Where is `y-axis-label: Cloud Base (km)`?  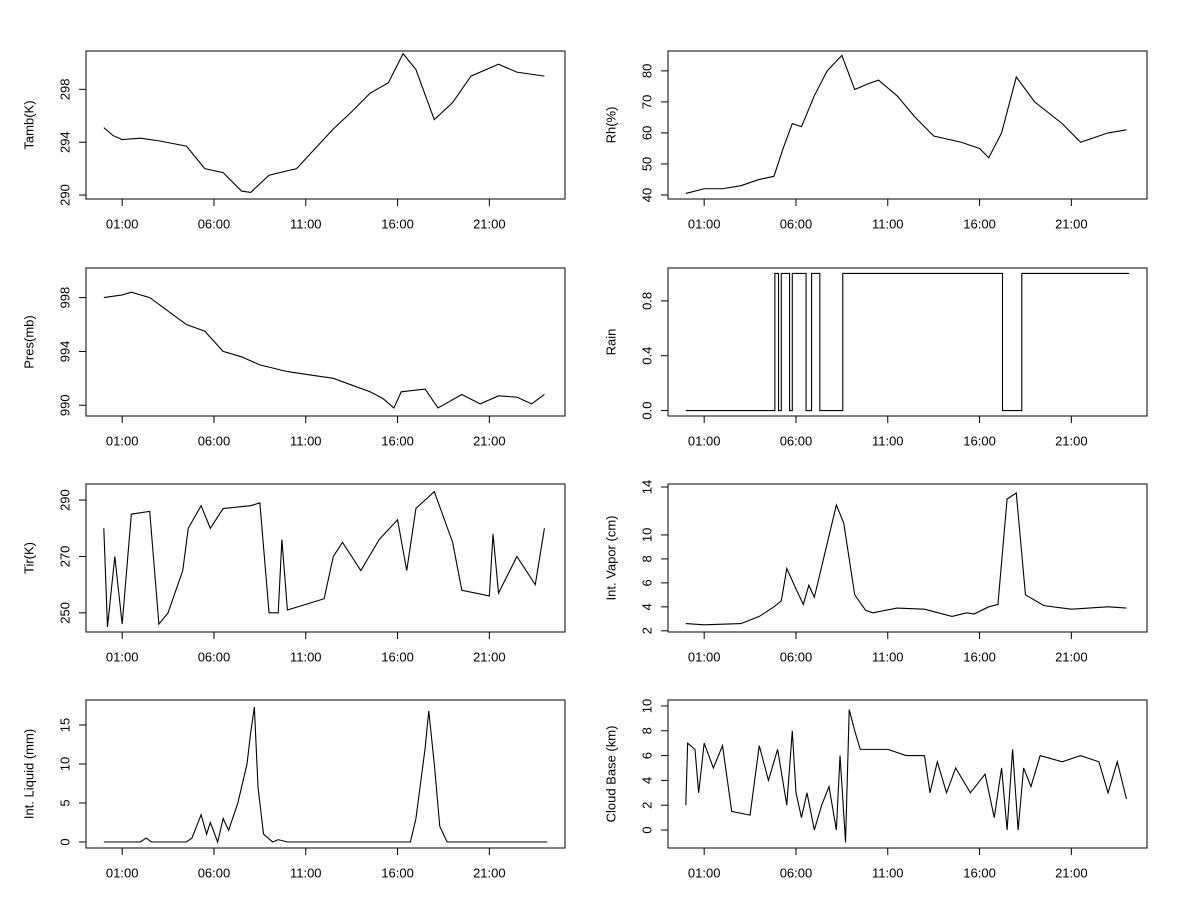 y-axis-label: Cloud Base (km) is located at coordinates (610, 774).